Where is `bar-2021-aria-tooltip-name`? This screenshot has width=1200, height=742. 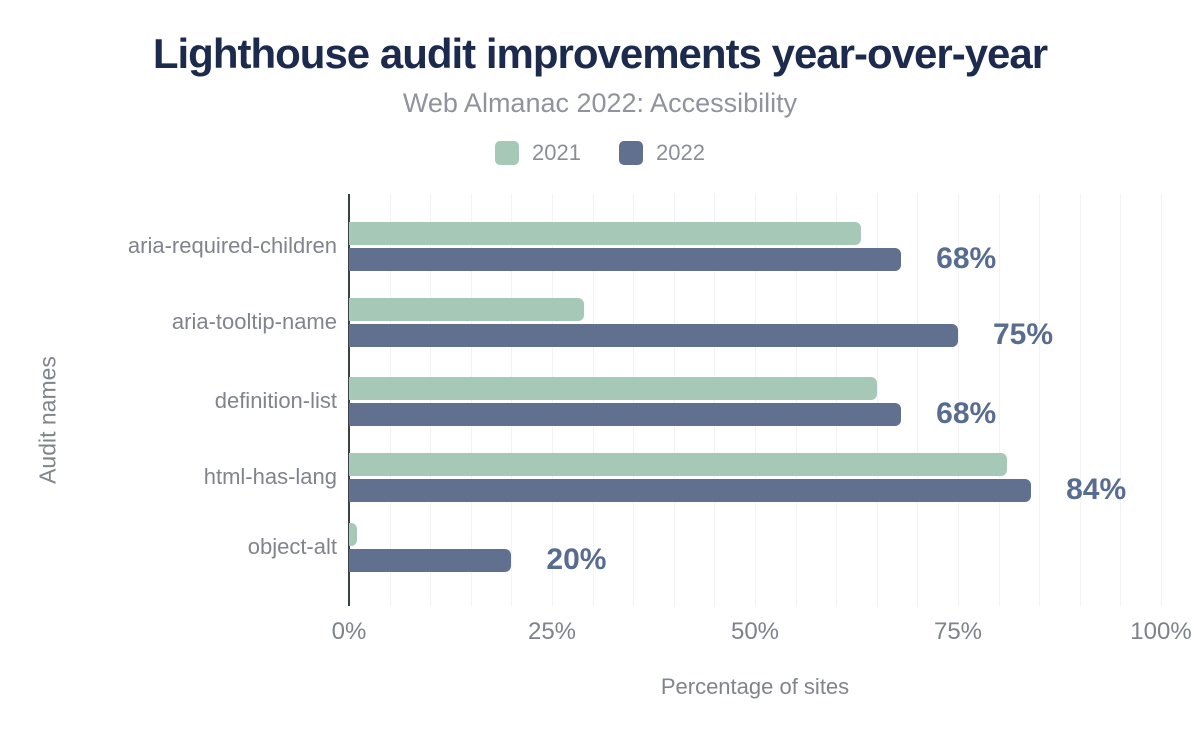 bar-2021-aria-tooltip-name is located at coordinates (467, 309).